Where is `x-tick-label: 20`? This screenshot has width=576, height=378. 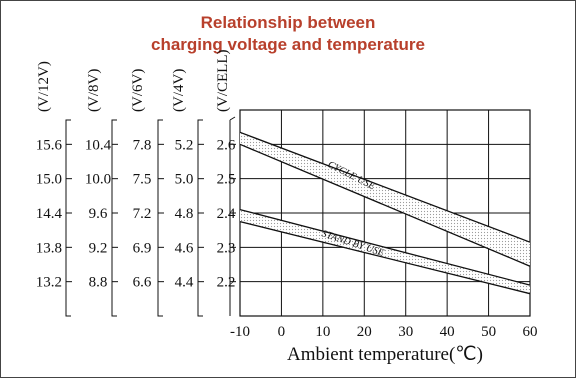 x-tick-label: 20 is located at coordinates (364, 332).